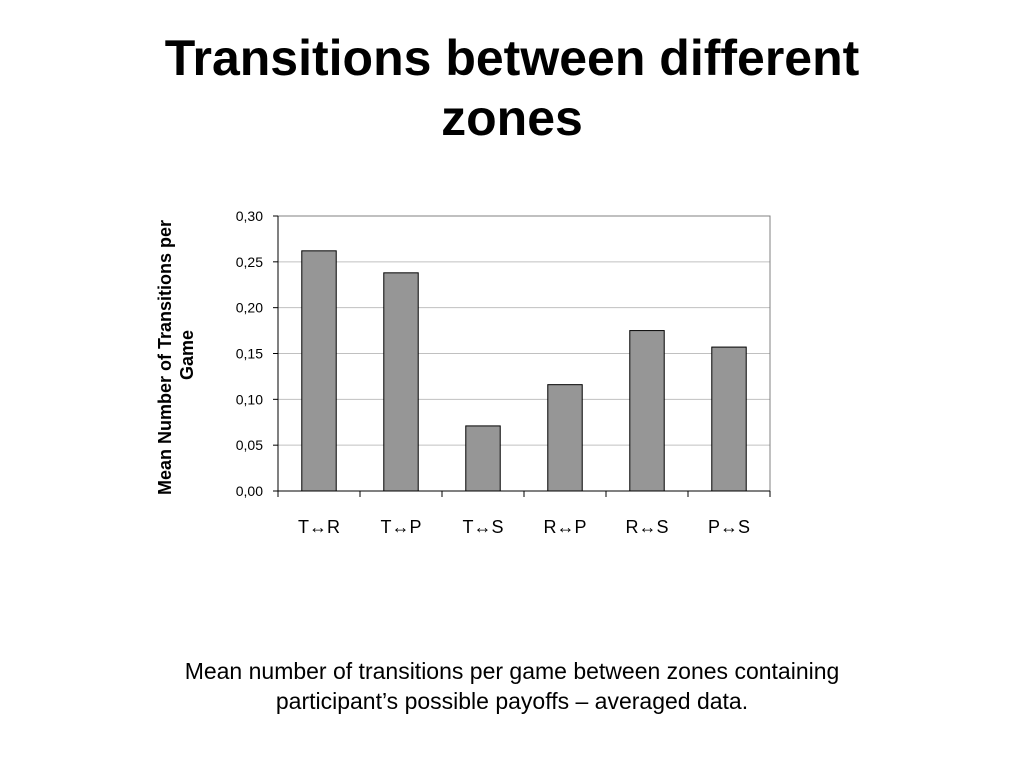  I want to click on x-category-label: P↔S, so click(729, 527).